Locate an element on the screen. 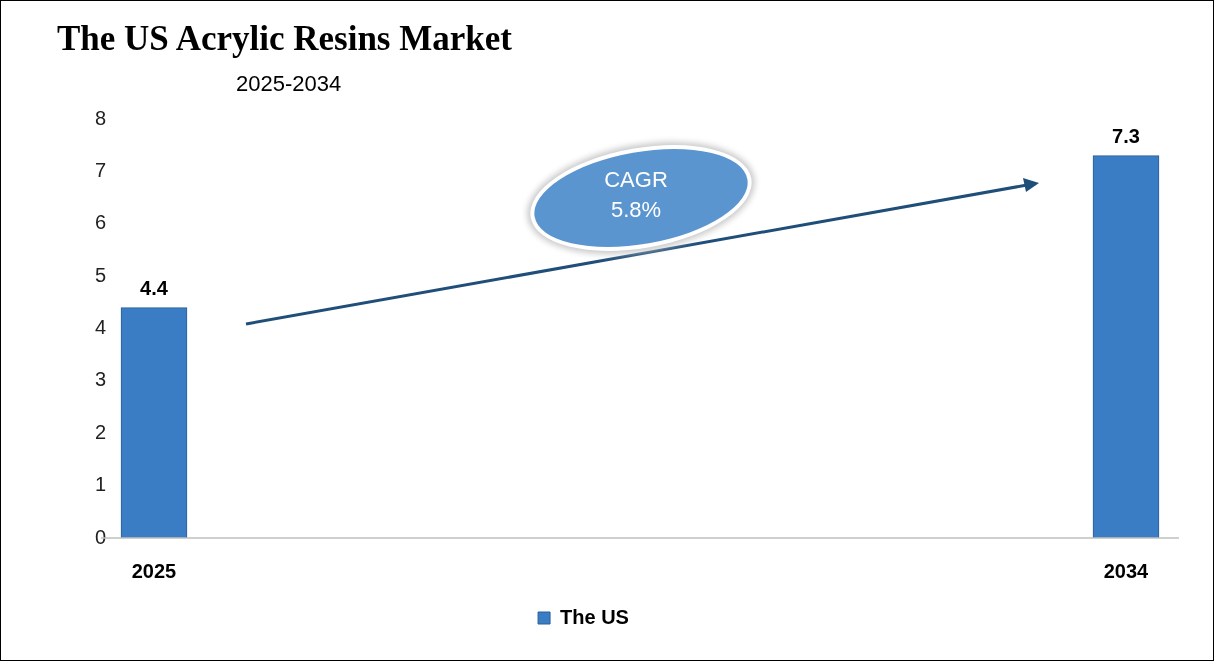 The image size is (1216, 663). y-tick-label: 7 is located at coordinates (100, 169).